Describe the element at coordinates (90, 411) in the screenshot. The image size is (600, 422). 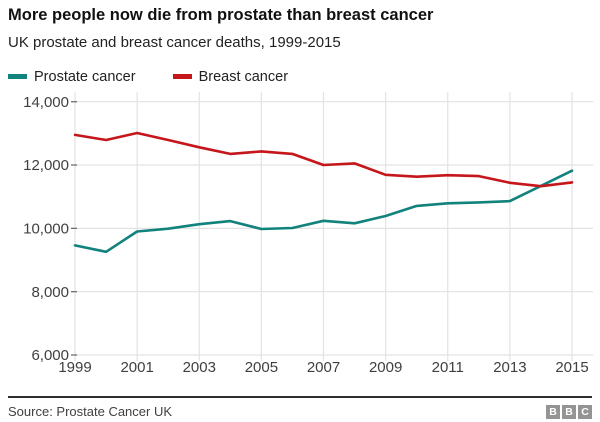
I see `source-attribution: Source: Prostate Cancer UK` at that location.